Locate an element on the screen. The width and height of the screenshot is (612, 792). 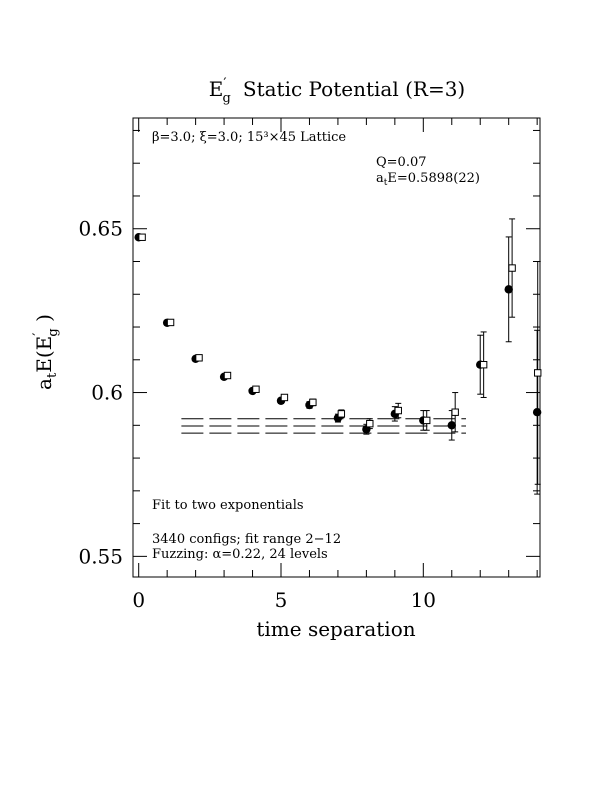
subtitle: β=3.0; ξ=3.0; 15³×45 Lattice is located at coordinates (249, 137).